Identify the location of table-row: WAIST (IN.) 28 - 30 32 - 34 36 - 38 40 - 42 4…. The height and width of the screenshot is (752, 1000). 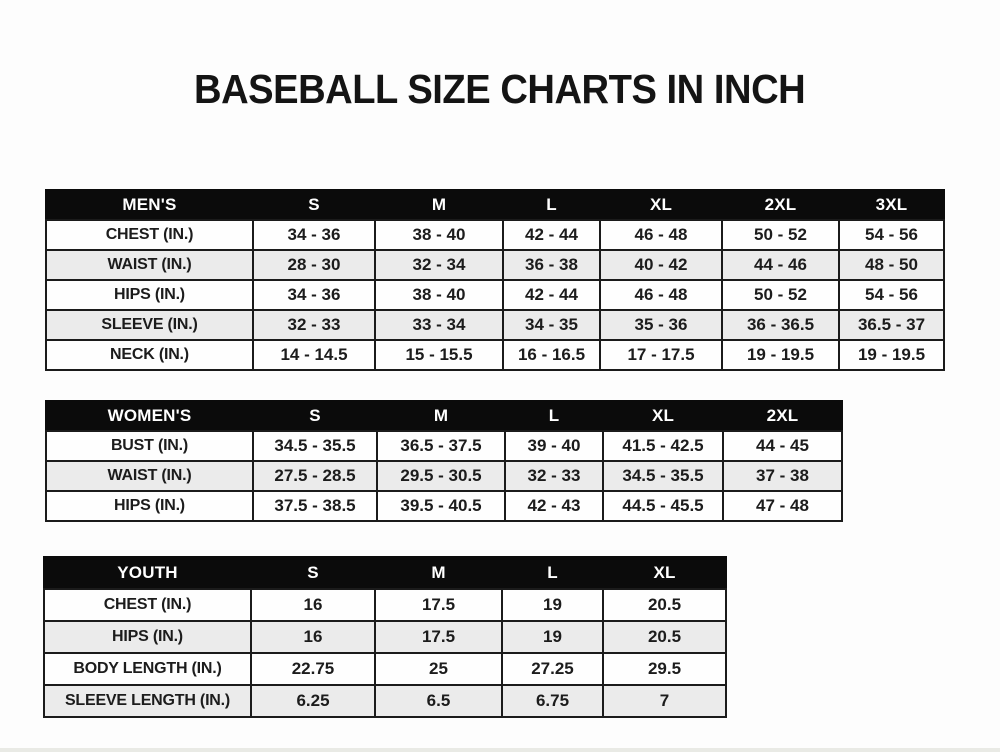
(495, 265).